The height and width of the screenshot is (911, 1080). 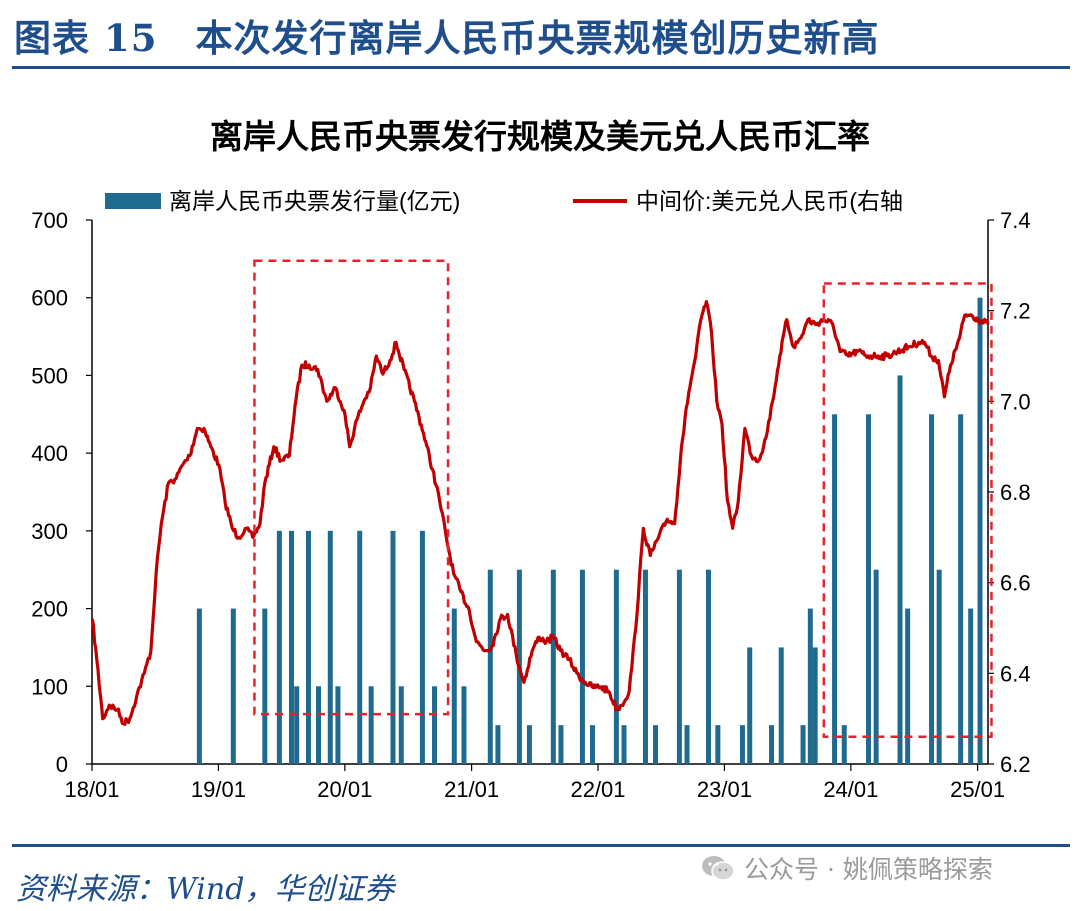 What do you see at coordinates (205, 889) in the screenshot?
I see `source-note: 资料来源：Wind，华创证券` at bounding box center [205, 889].